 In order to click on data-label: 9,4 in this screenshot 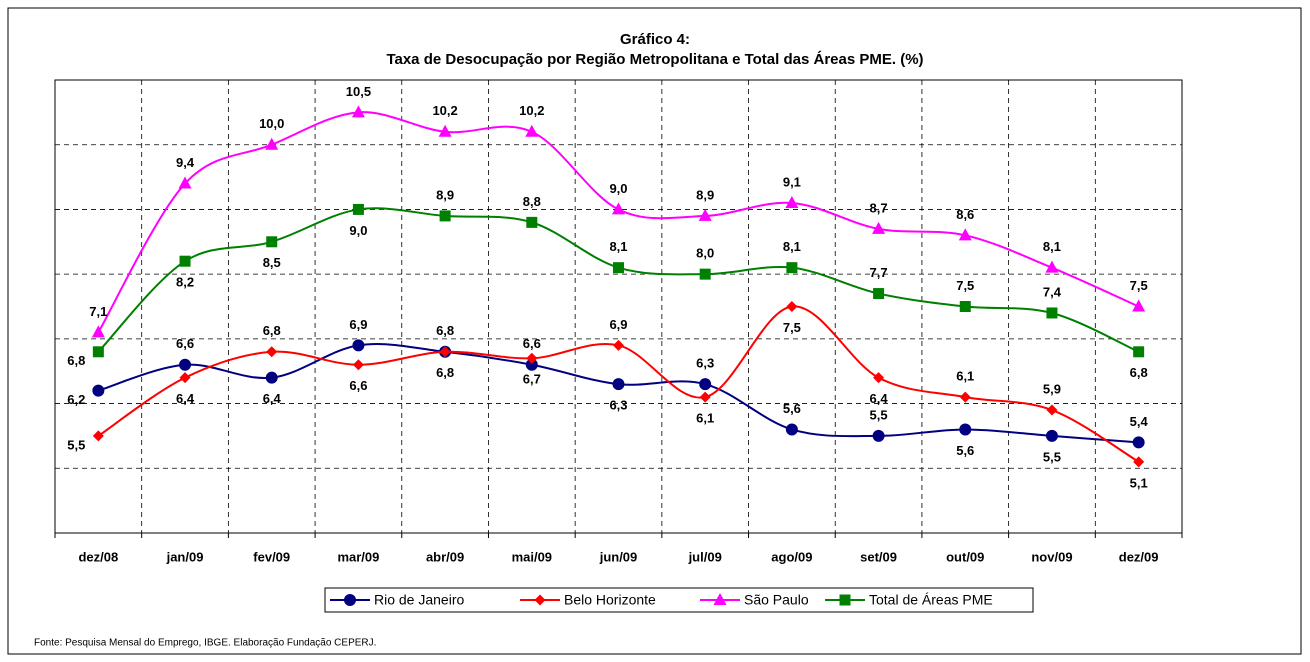, I will do `click(185, 162)`.